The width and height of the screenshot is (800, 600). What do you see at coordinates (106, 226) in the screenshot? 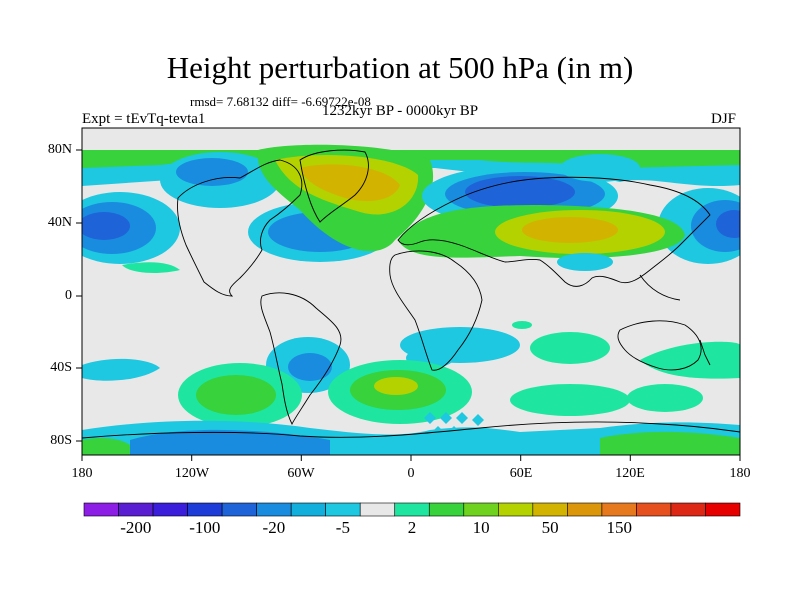
I see `pacific-low-core` at bounding box center [106, 226].